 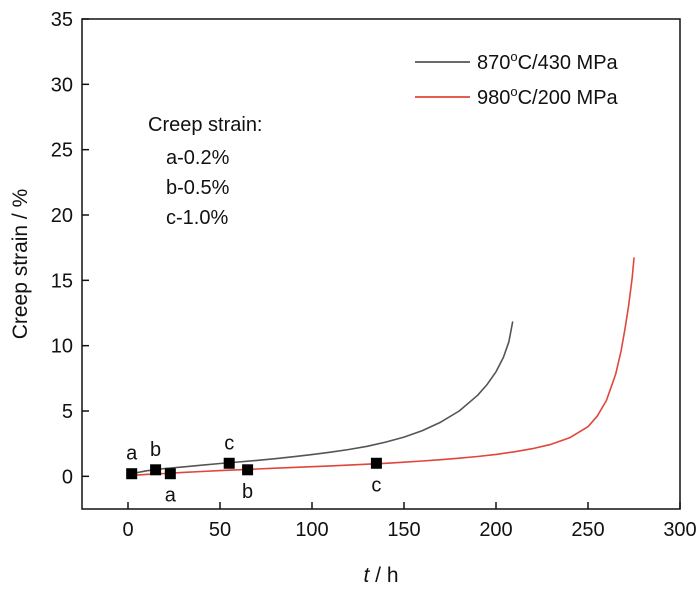 I want to click on y-tick-label: 15, so click(x=62, y=281).